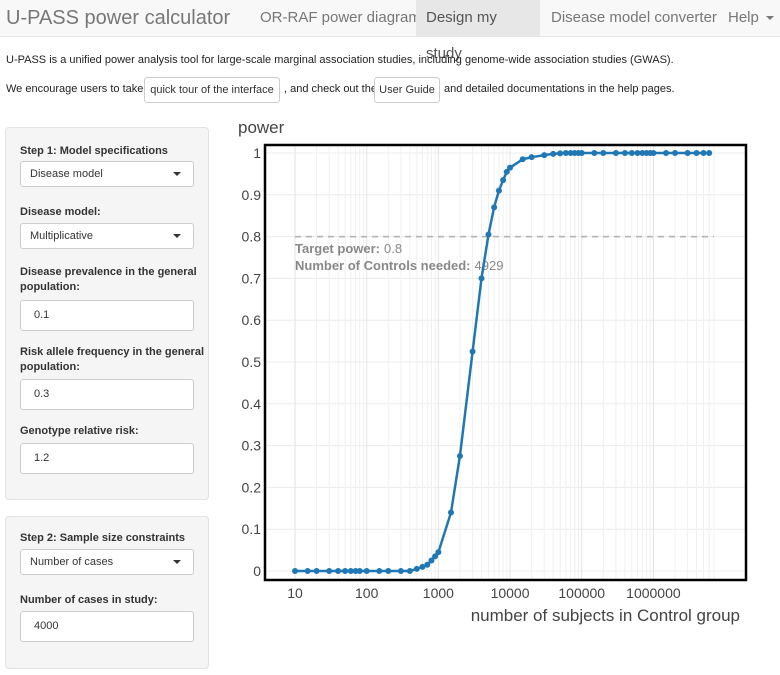 This screenshot has width=780, height=675. Describe the element at coordinates (94, 151) in the screenshot. I see `step1-title: Step 1: Model specifications` at that location.